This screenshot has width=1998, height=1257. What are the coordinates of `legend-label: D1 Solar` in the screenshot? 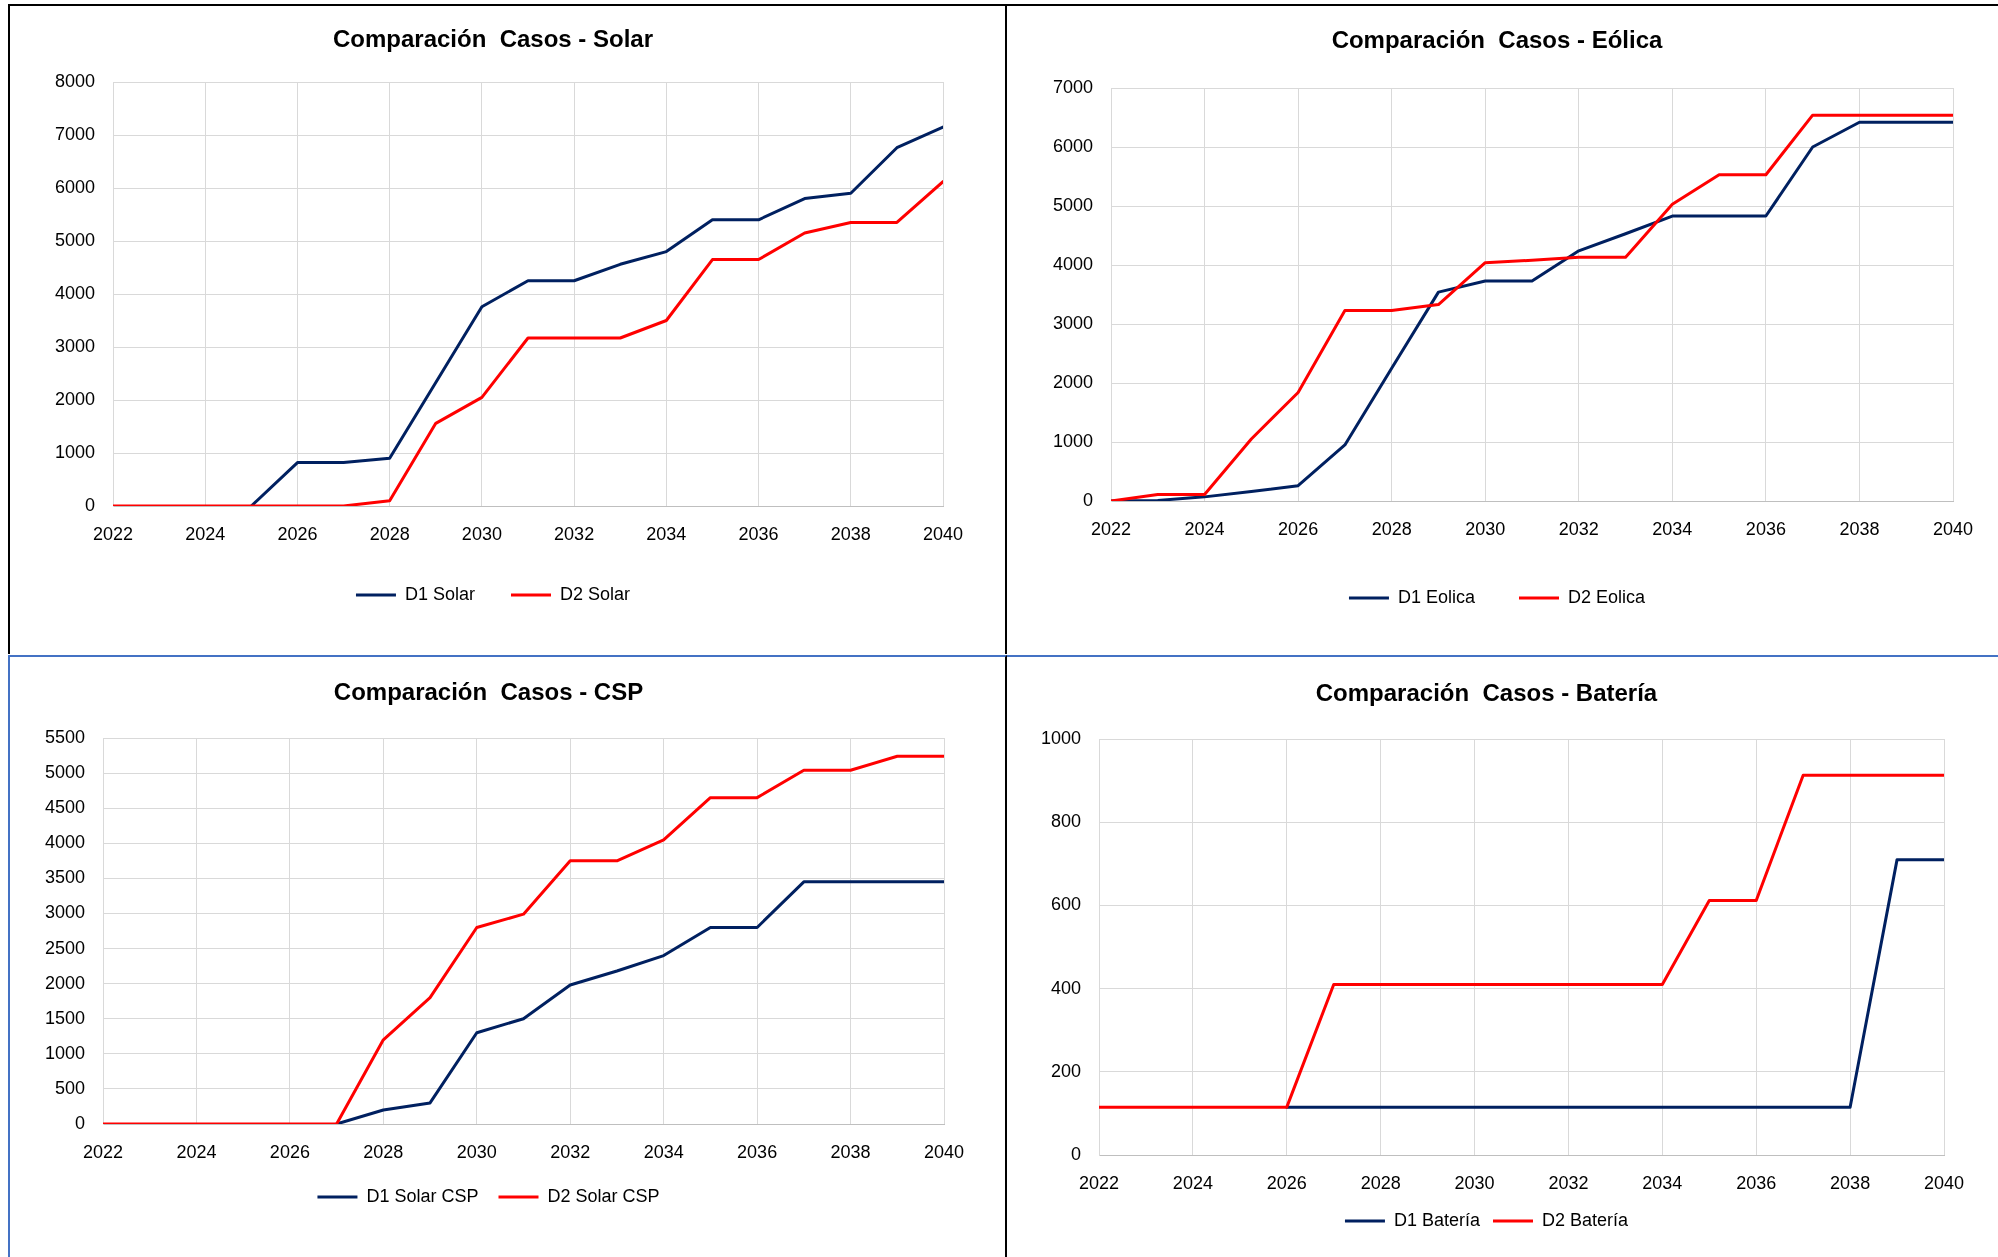 It's located at (440, 593).